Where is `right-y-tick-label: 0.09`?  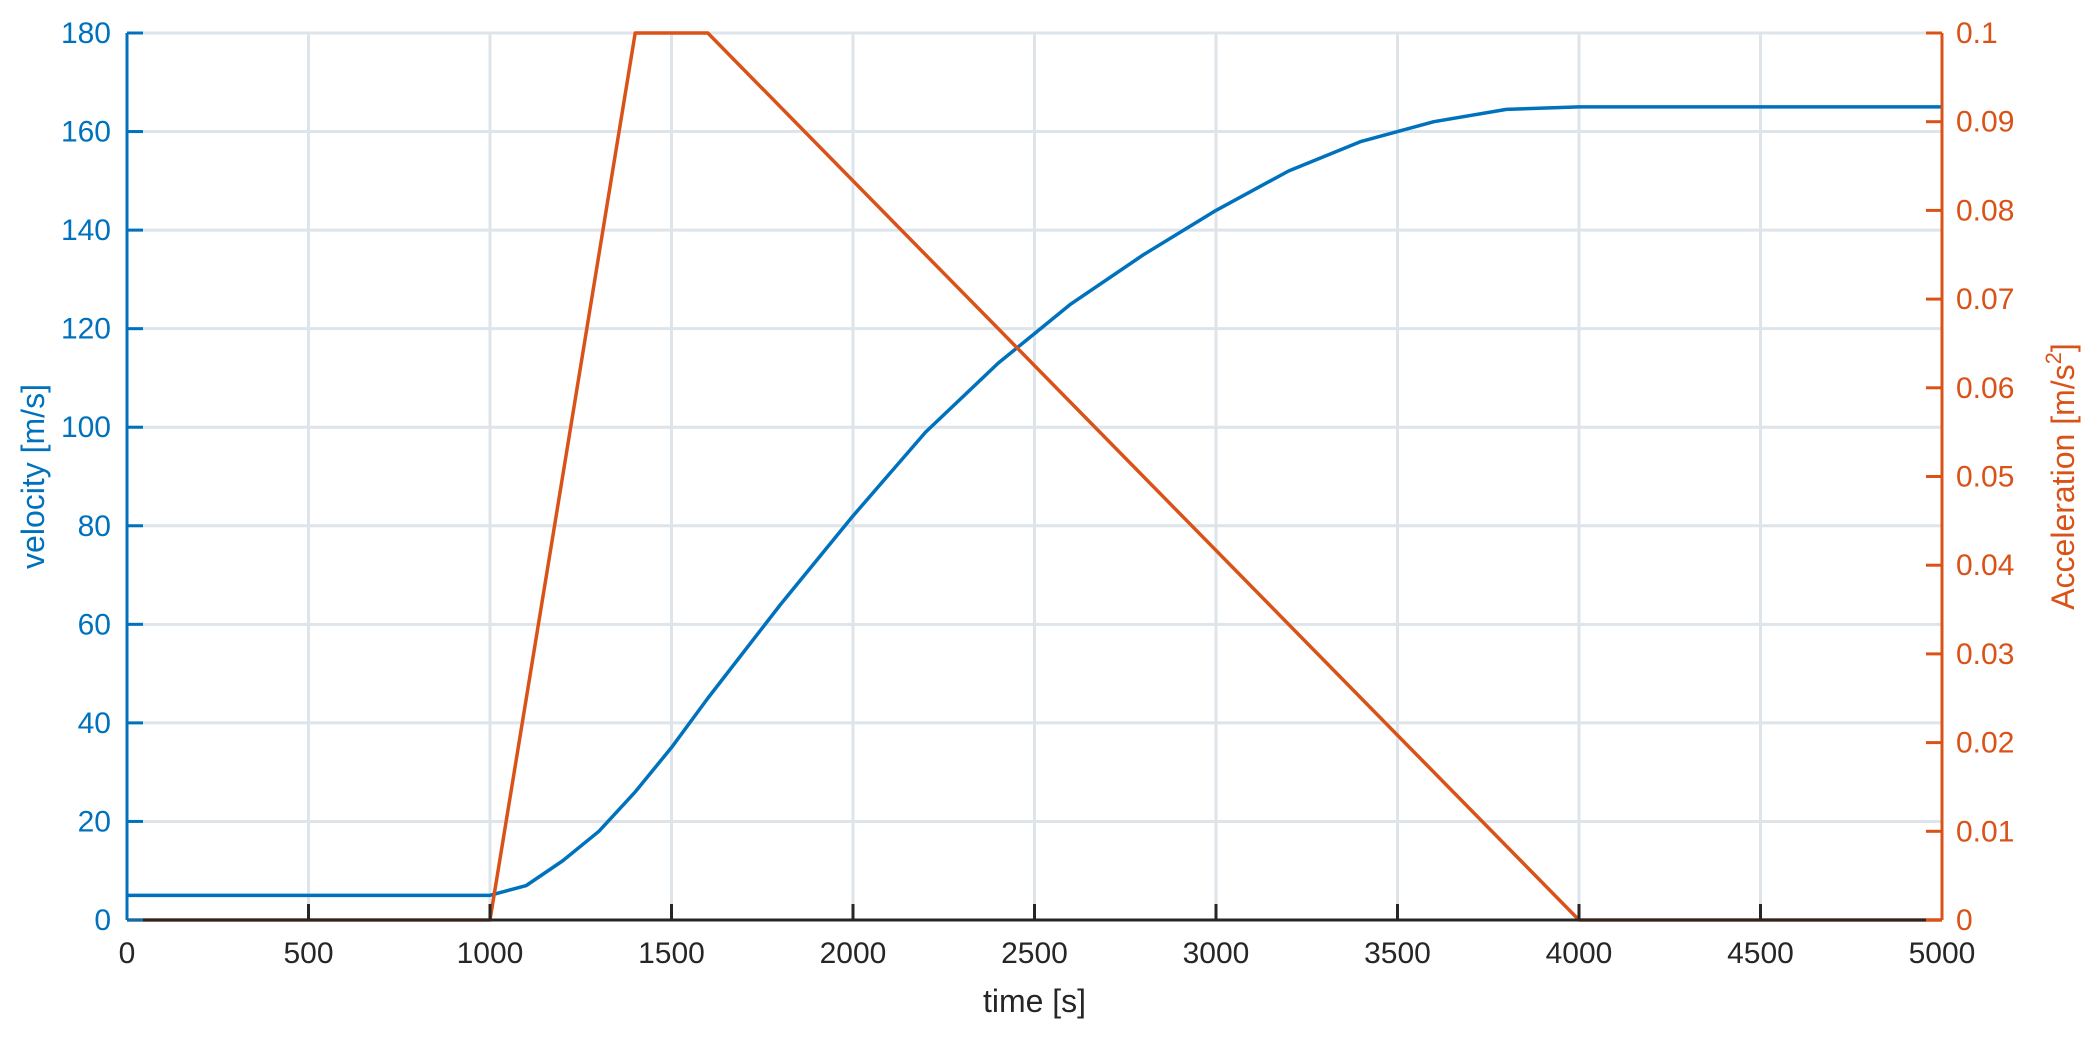 right-y-tick-label: 0.09 is located at coordinates (1985, 122).